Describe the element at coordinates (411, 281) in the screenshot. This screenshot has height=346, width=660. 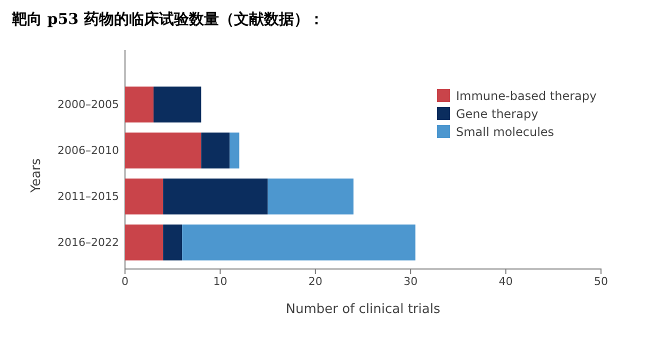
I see `x-tick-label: 30` at that location.